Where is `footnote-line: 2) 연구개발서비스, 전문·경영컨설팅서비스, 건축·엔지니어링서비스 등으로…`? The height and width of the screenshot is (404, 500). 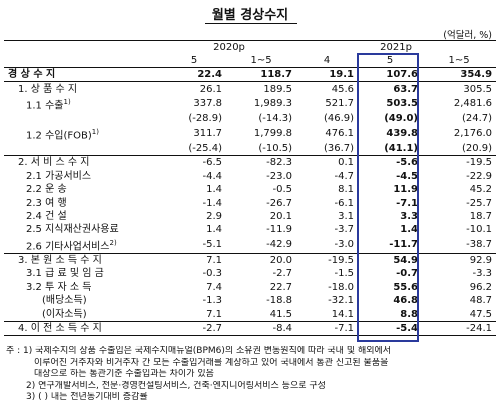 footnote-line: 2) 연구개발서비스, 전문·경영컨설팅서비스, 건축·엔지니어링서비스 등으로… is located at coordinates (176, 385).